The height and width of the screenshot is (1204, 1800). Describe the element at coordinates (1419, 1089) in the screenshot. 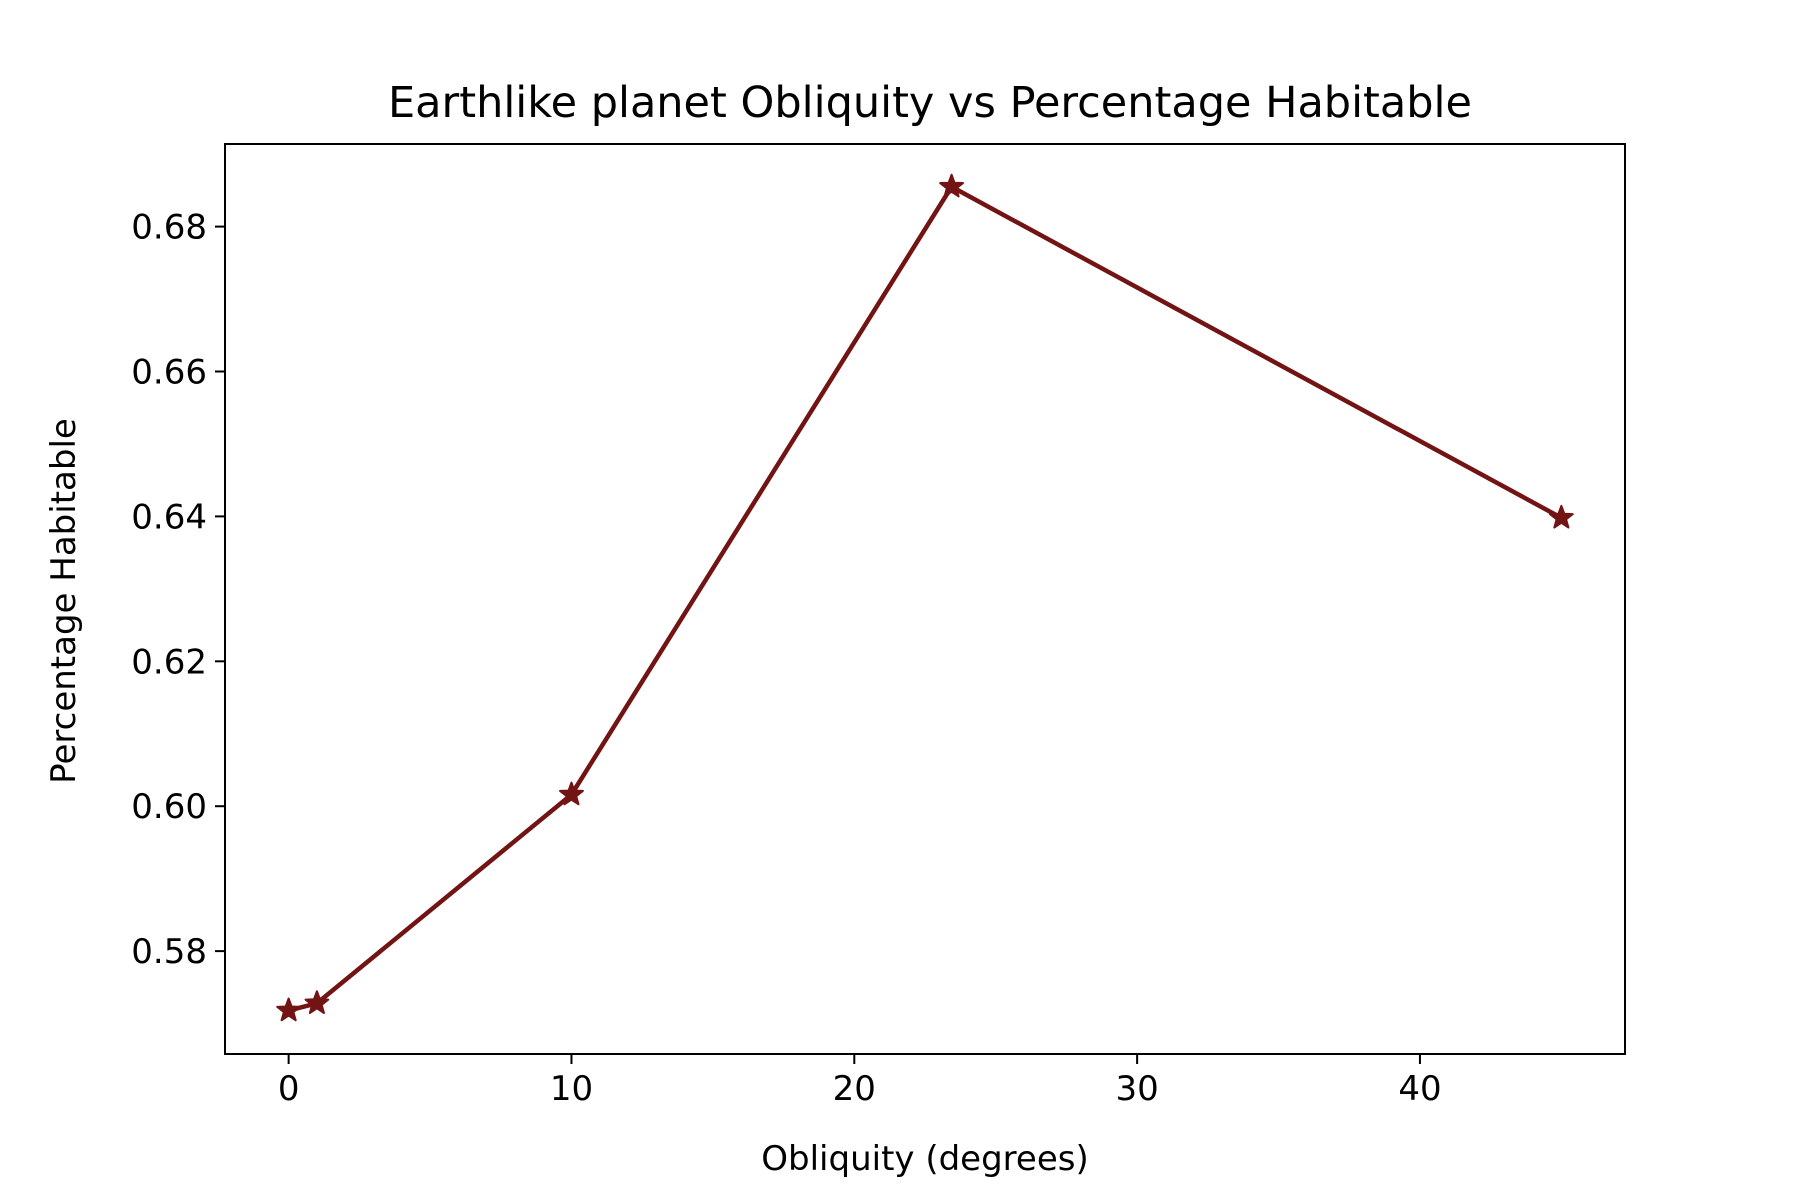

I see `x-tick-label: 40` at that location.